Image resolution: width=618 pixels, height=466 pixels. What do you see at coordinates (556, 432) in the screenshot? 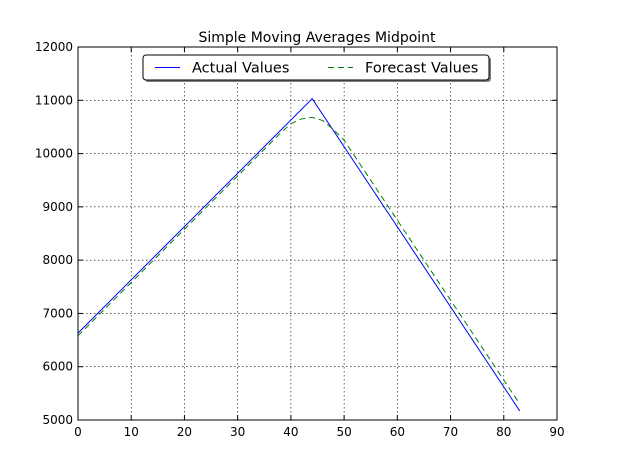
I see `x-tick-label: 90` at bounding box center [556, 432].